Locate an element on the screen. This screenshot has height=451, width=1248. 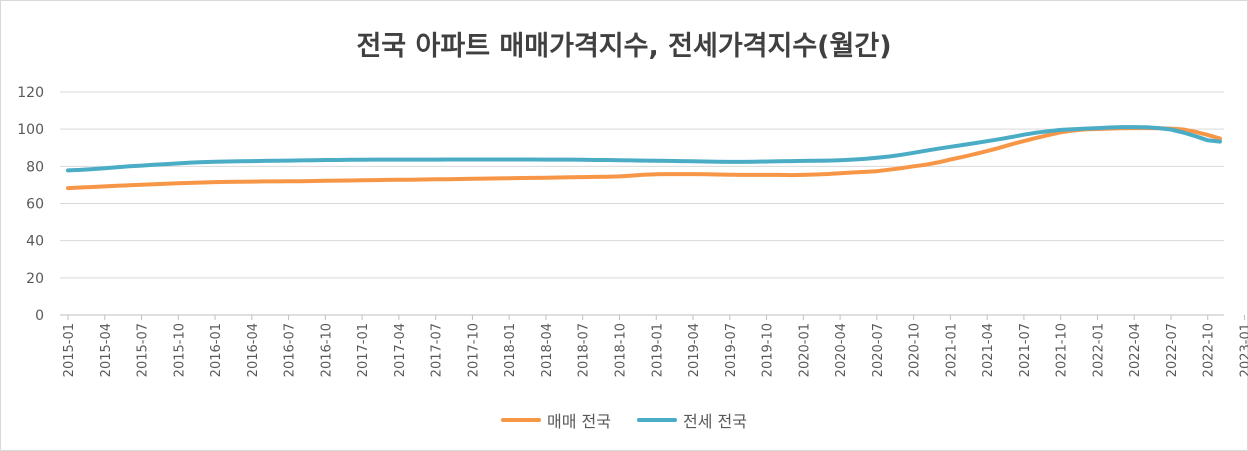
x-tick-label: 2016-07 is located at coordinates (290, 350).